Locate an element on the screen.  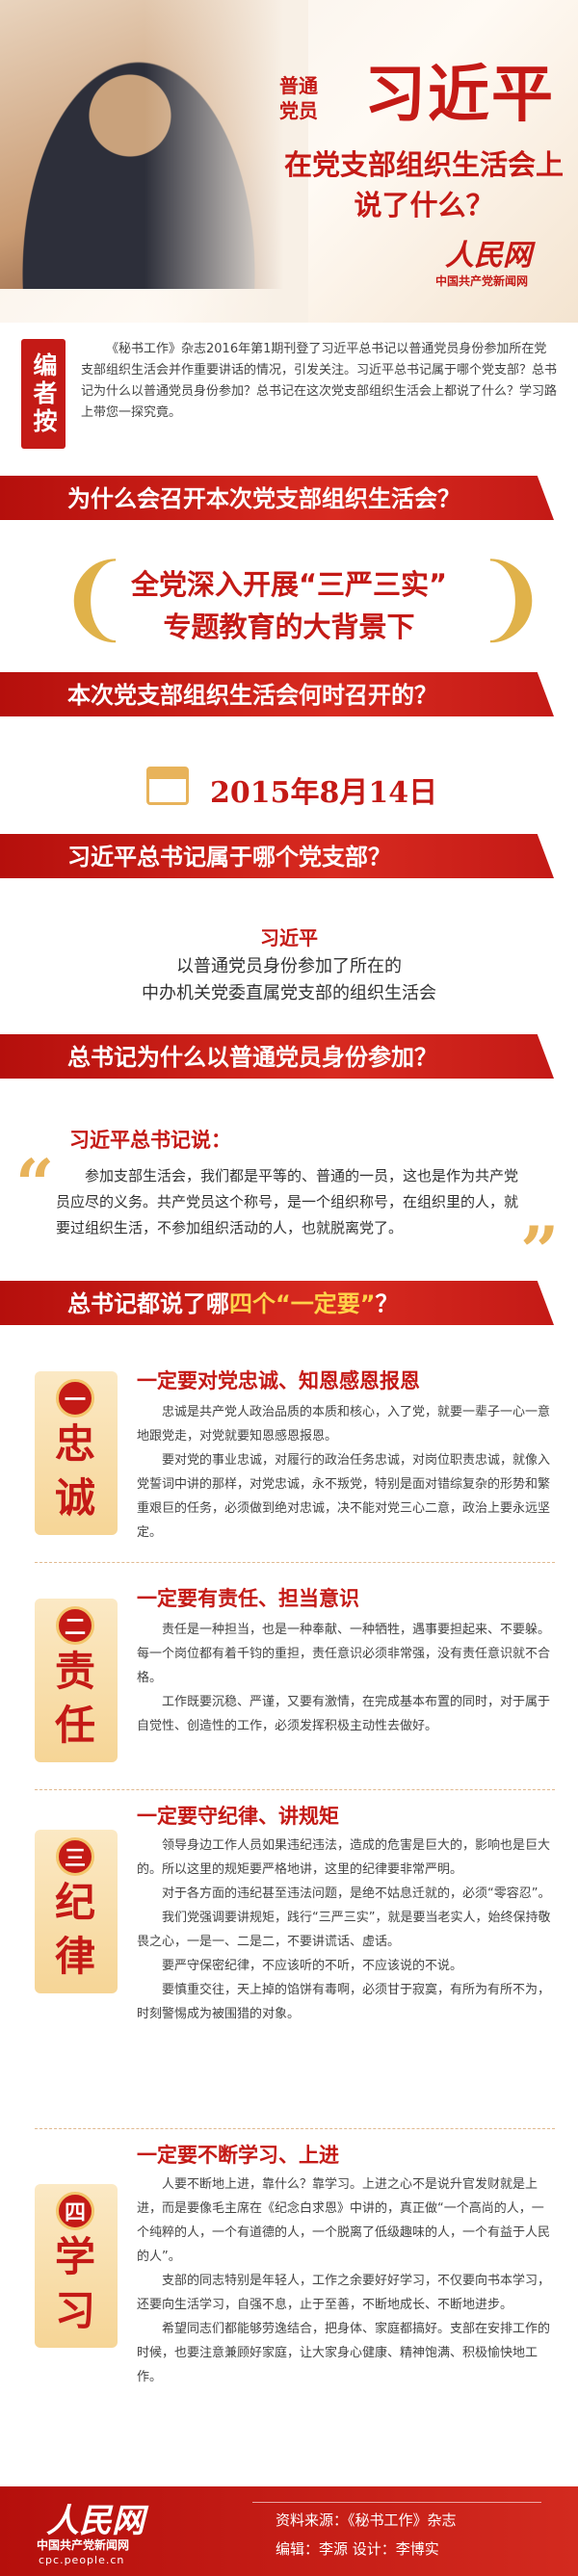
section-title: 为什么会召开本次党支部组织生活会？ is located at coordinates (263, 498).